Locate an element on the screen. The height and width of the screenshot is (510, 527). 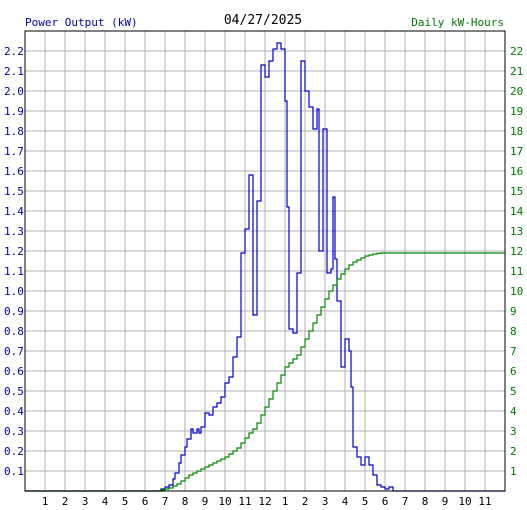
y-right-tick-label: 22 is located at coordinates (516, 51).